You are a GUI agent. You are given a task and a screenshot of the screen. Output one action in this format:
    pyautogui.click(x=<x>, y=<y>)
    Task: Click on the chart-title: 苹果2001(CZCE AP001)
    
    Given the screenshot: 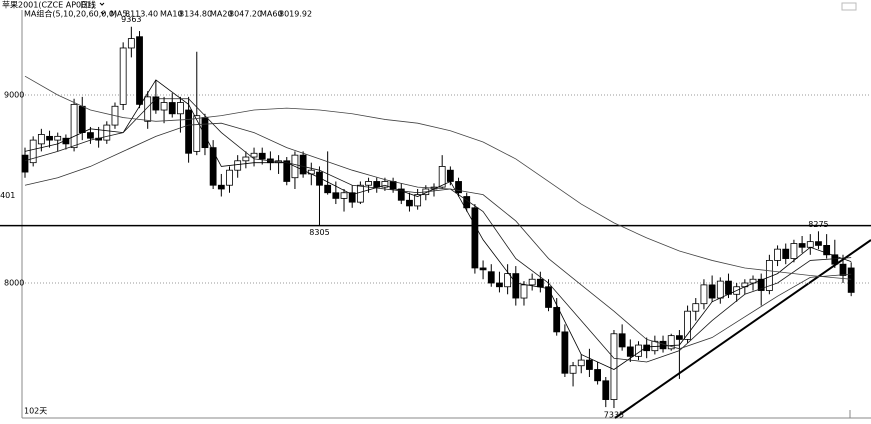 What is the action you would take?
    pyautogui.click(x=48, y=5)
    